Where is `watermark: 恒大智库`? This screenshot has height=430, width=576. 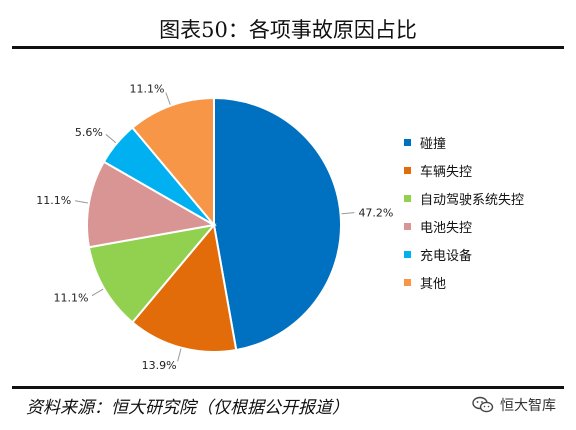
watermark: 恒大智库 is located at coordinates (514, 405).